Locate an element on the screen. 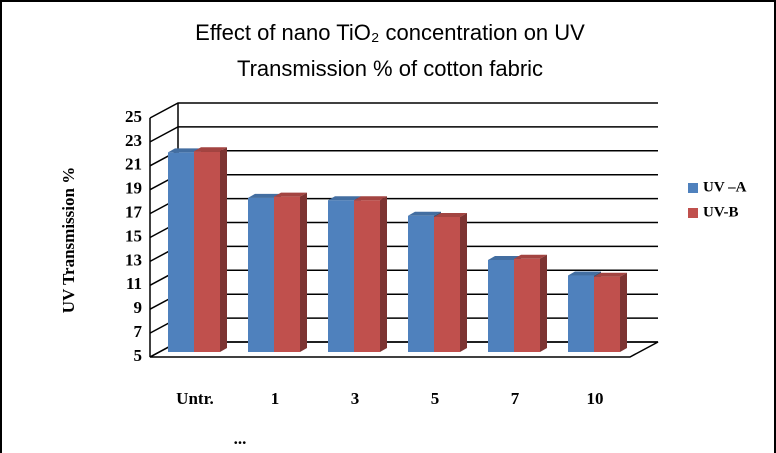  chart-title: Transmission % of cotton fabric is located at coordinates (390, 68).